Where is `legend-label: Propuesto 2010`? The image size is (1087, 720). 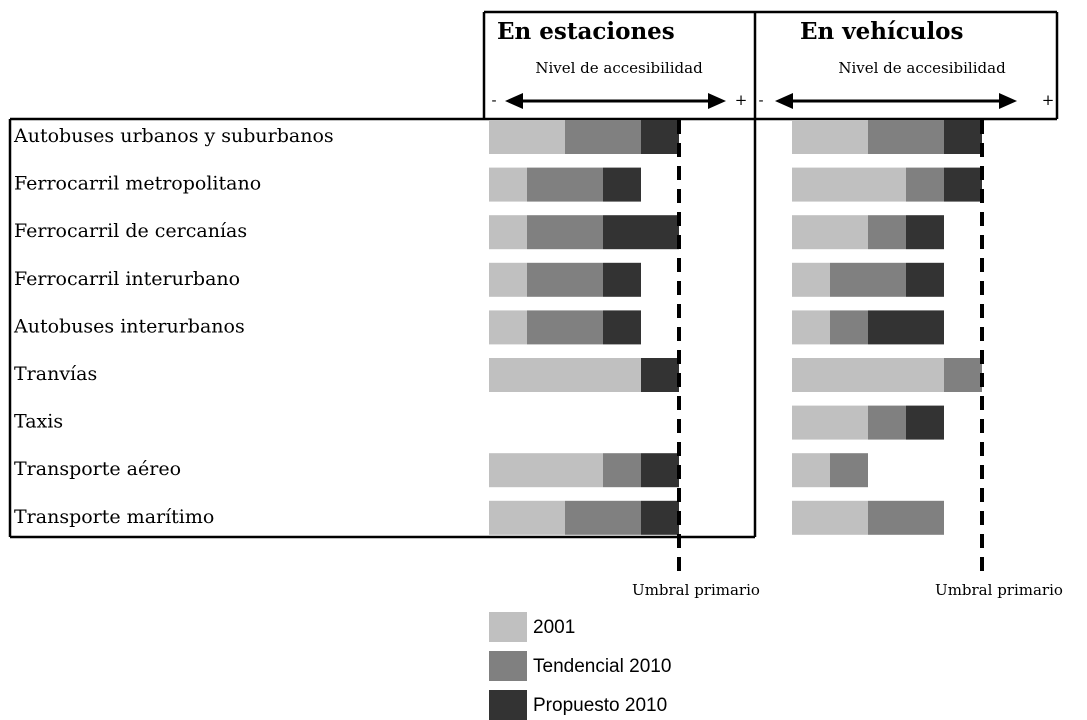 legend-label: Propuesto 2010 is located at coordinates (600, 705).